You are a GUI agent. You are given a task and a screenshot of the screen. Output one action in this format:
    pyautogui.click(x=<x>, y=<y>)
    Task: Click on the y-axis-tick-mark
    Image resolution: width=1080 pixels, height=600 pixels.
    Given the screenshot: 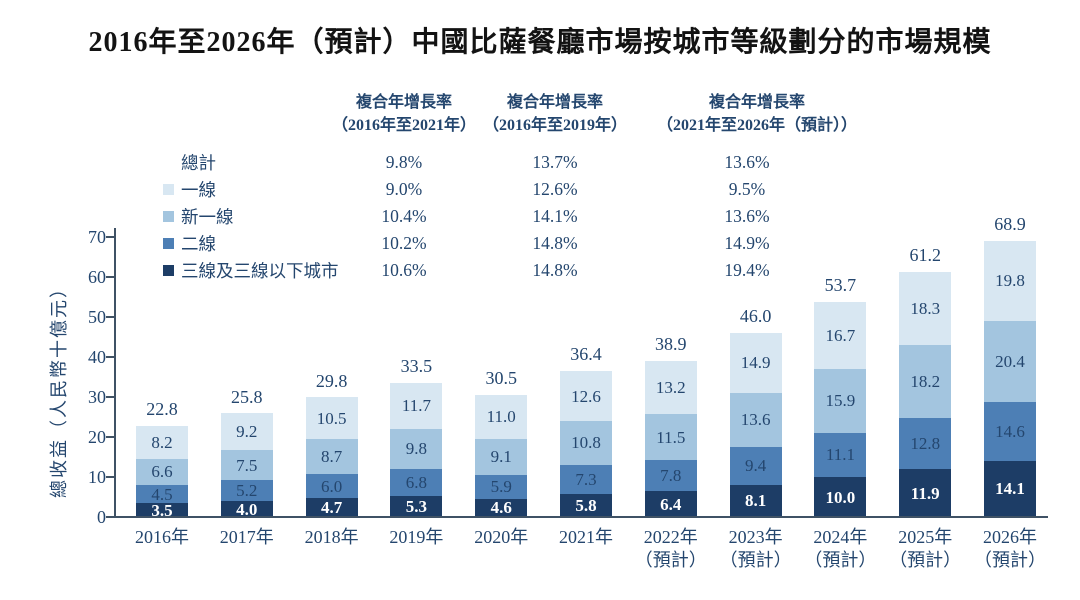 What is the action you would take?
    pyautogui.click(x=110, y=517)
    